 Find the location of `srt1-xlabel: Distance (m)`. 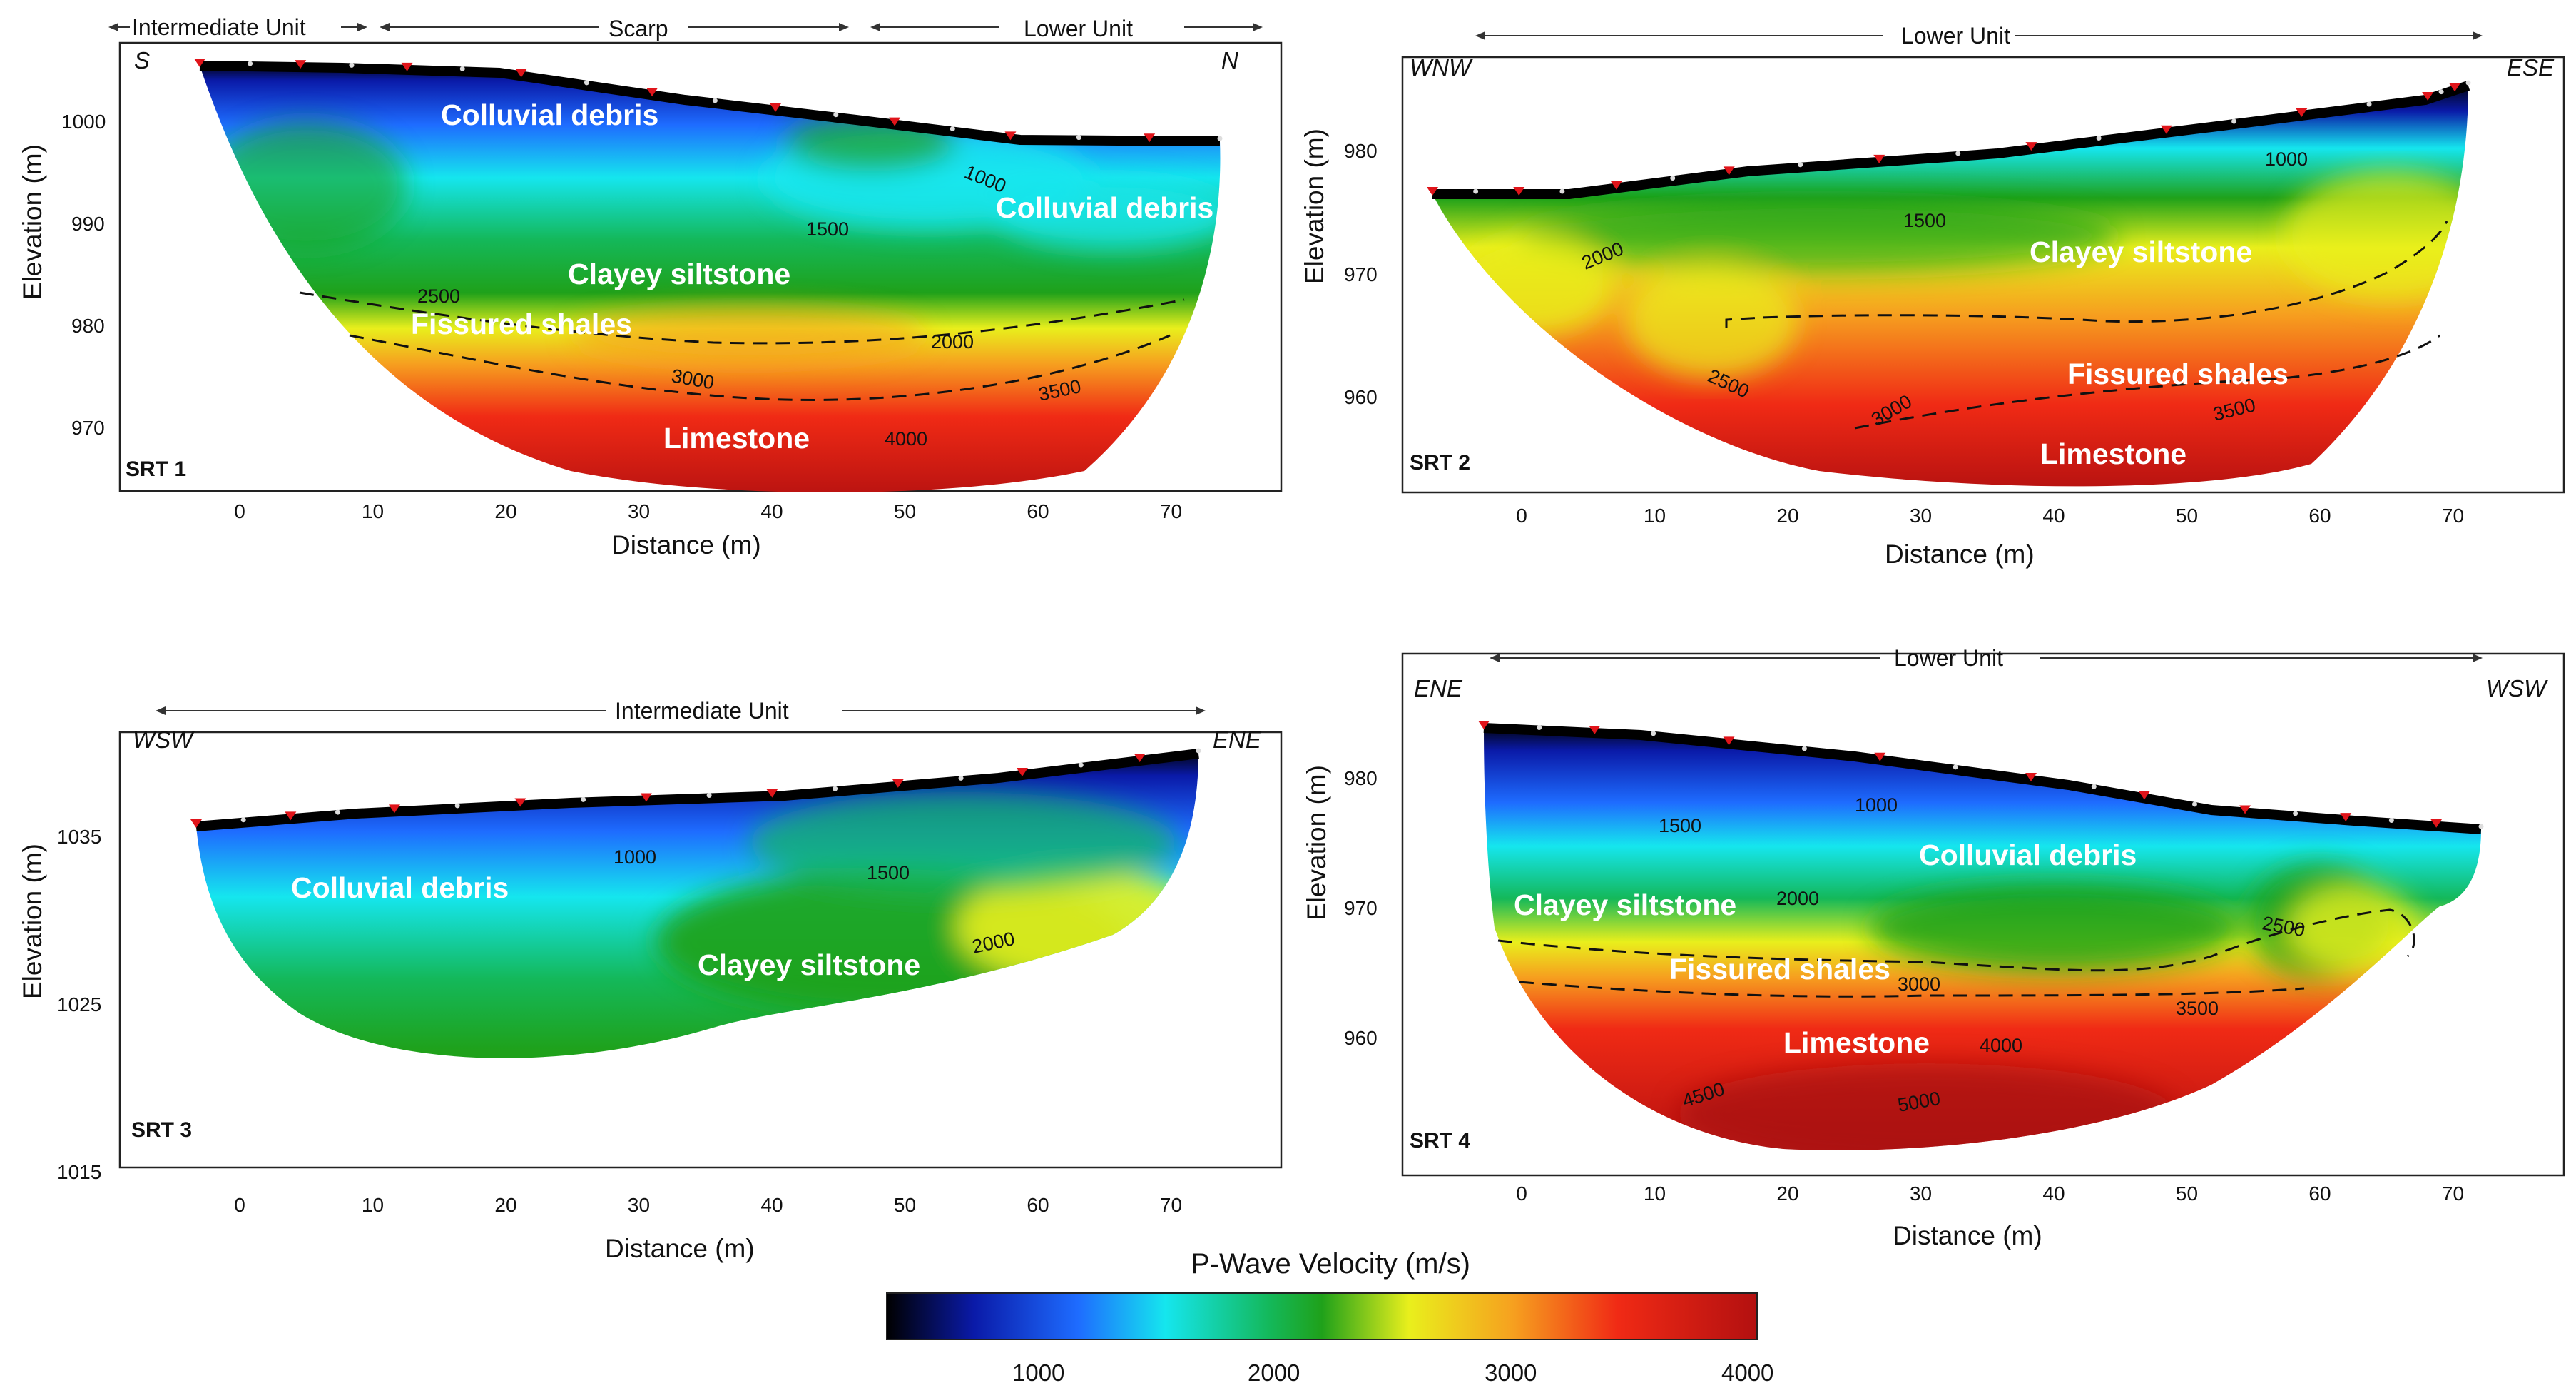

srt1-xlabel: Distance (m) is located at coordinates (686, 544).